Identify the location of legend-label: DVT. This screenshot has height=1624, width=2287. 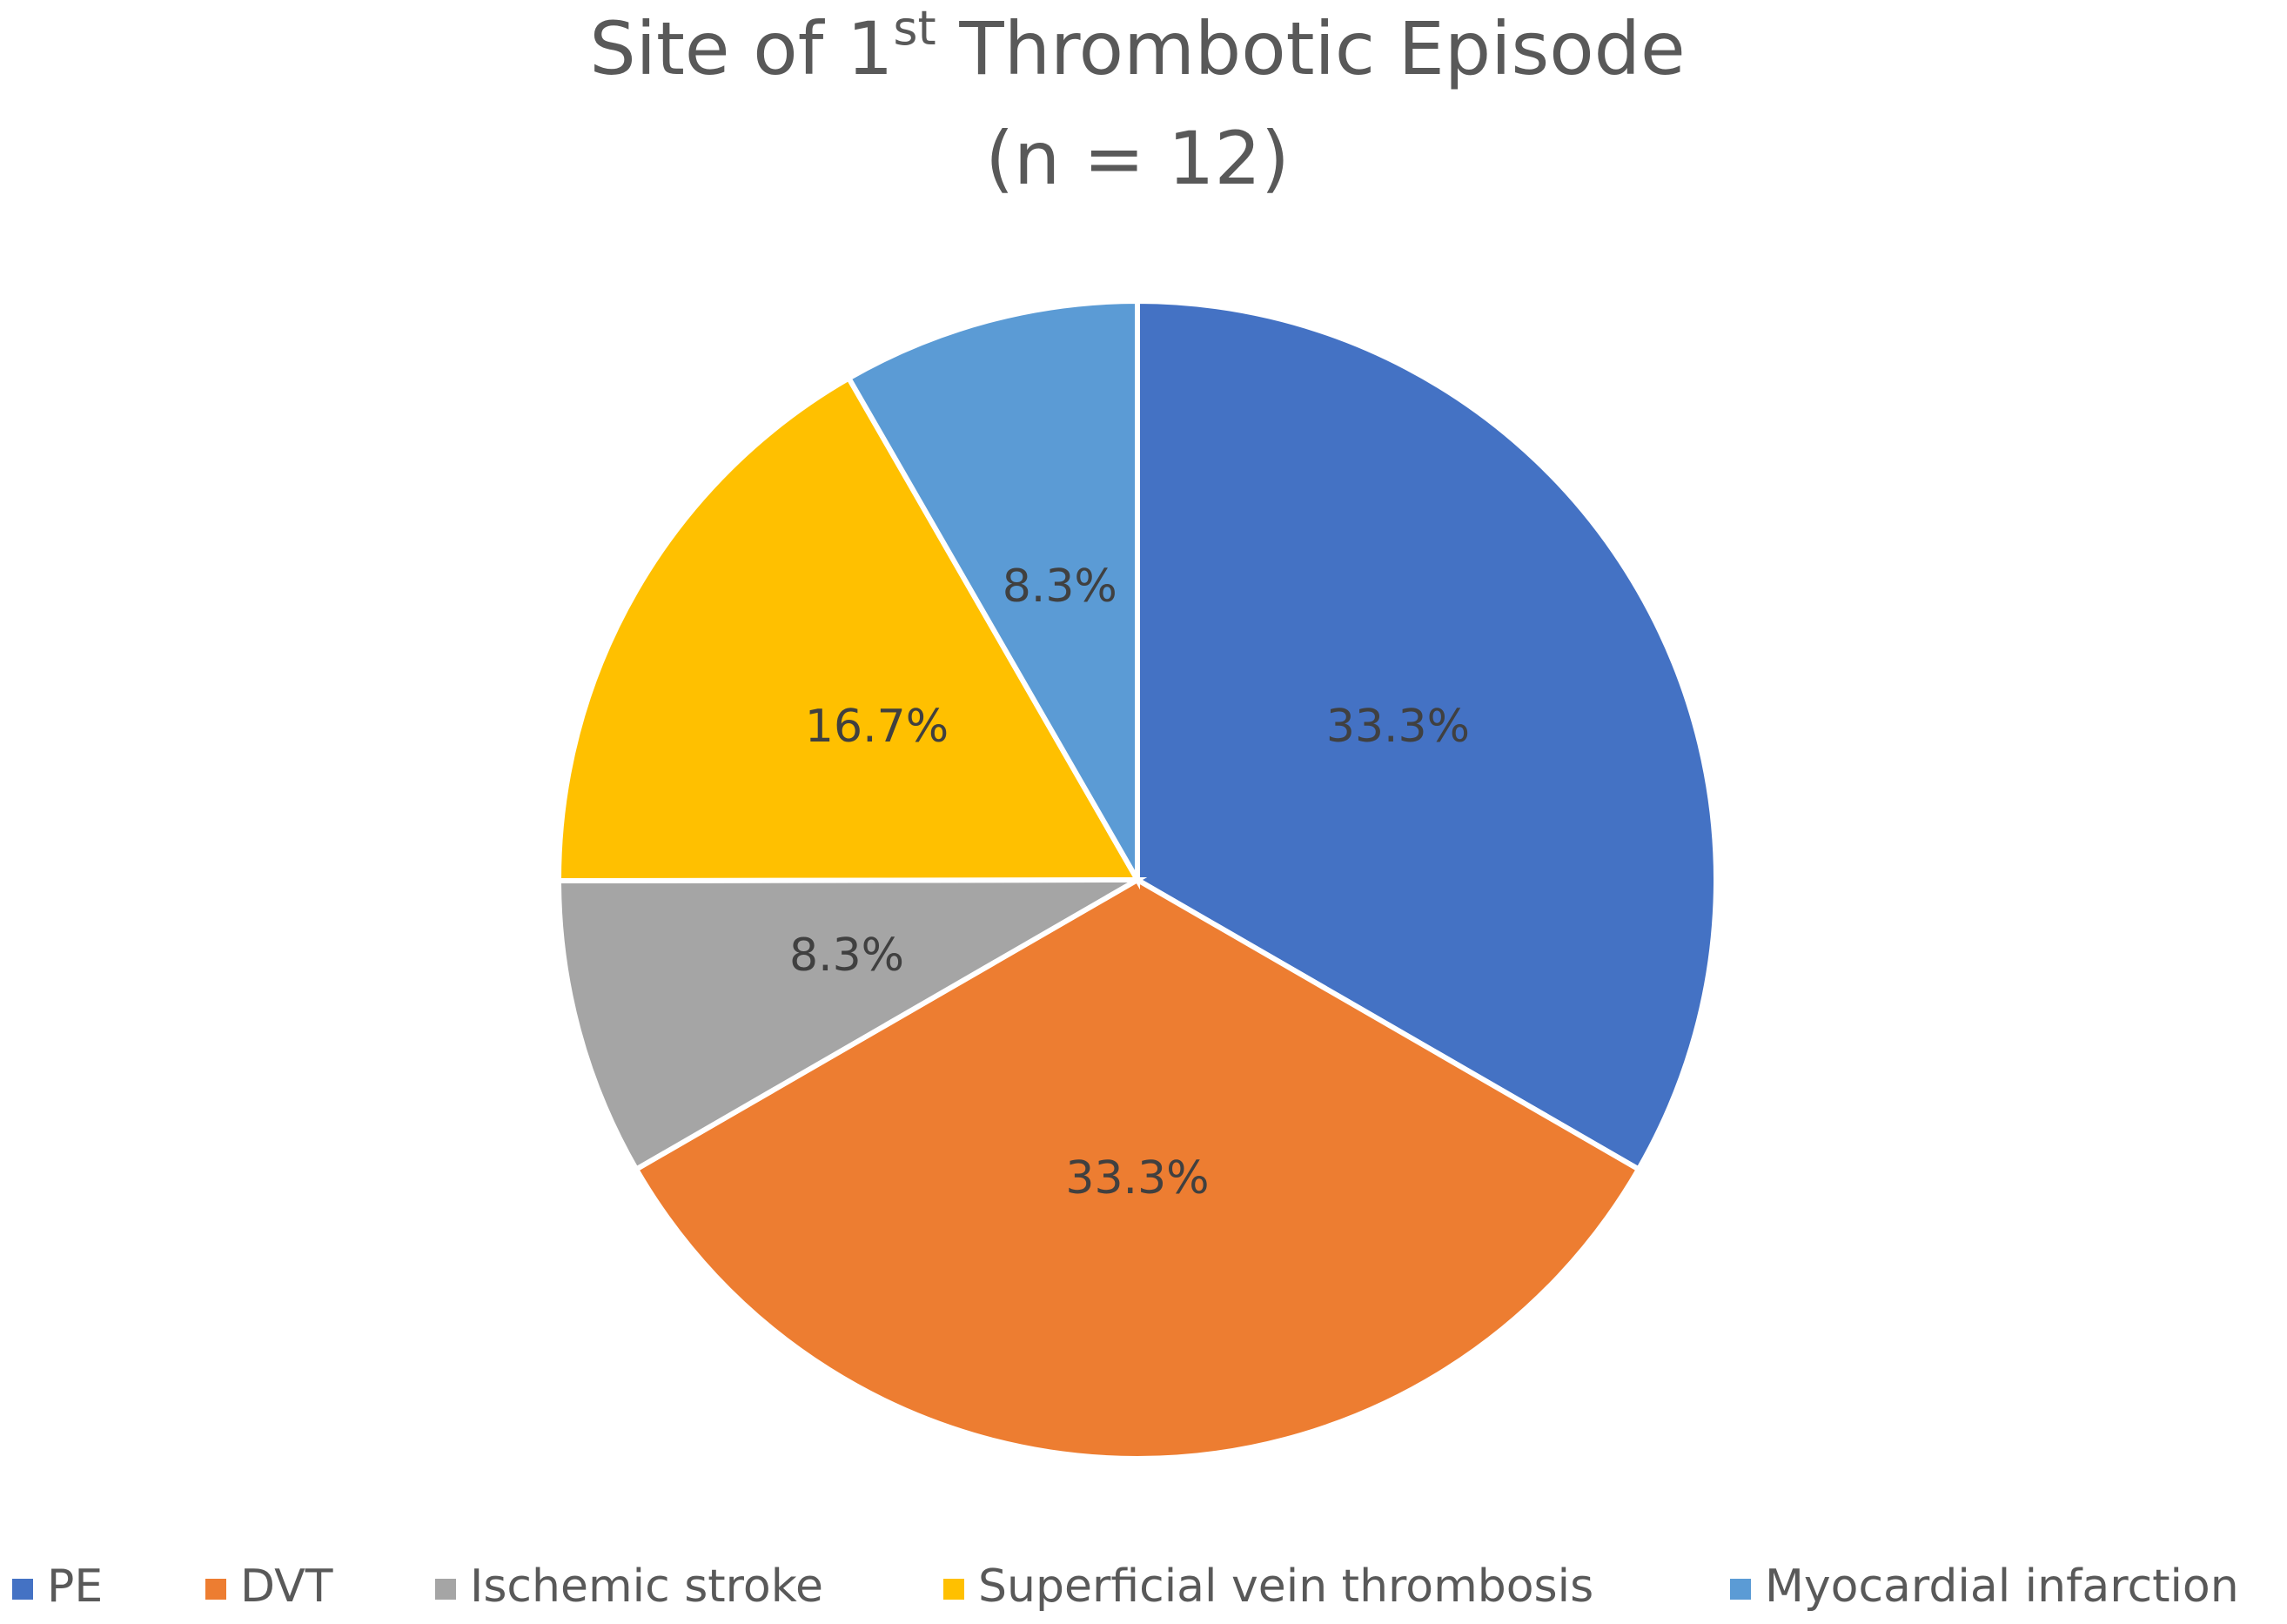
(286, 1586).